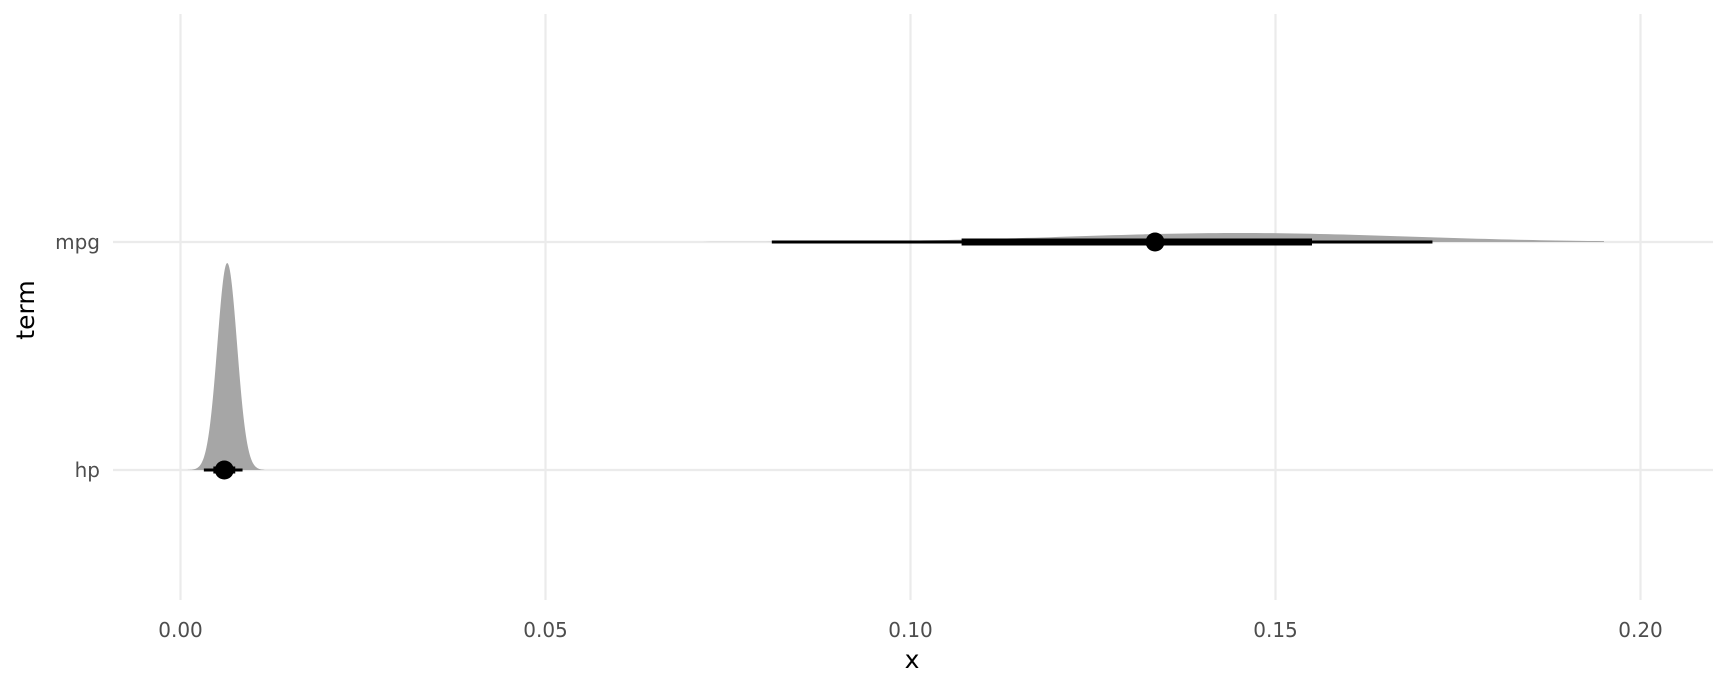  I want to click on y-axis-title: term, so click(25, 309).